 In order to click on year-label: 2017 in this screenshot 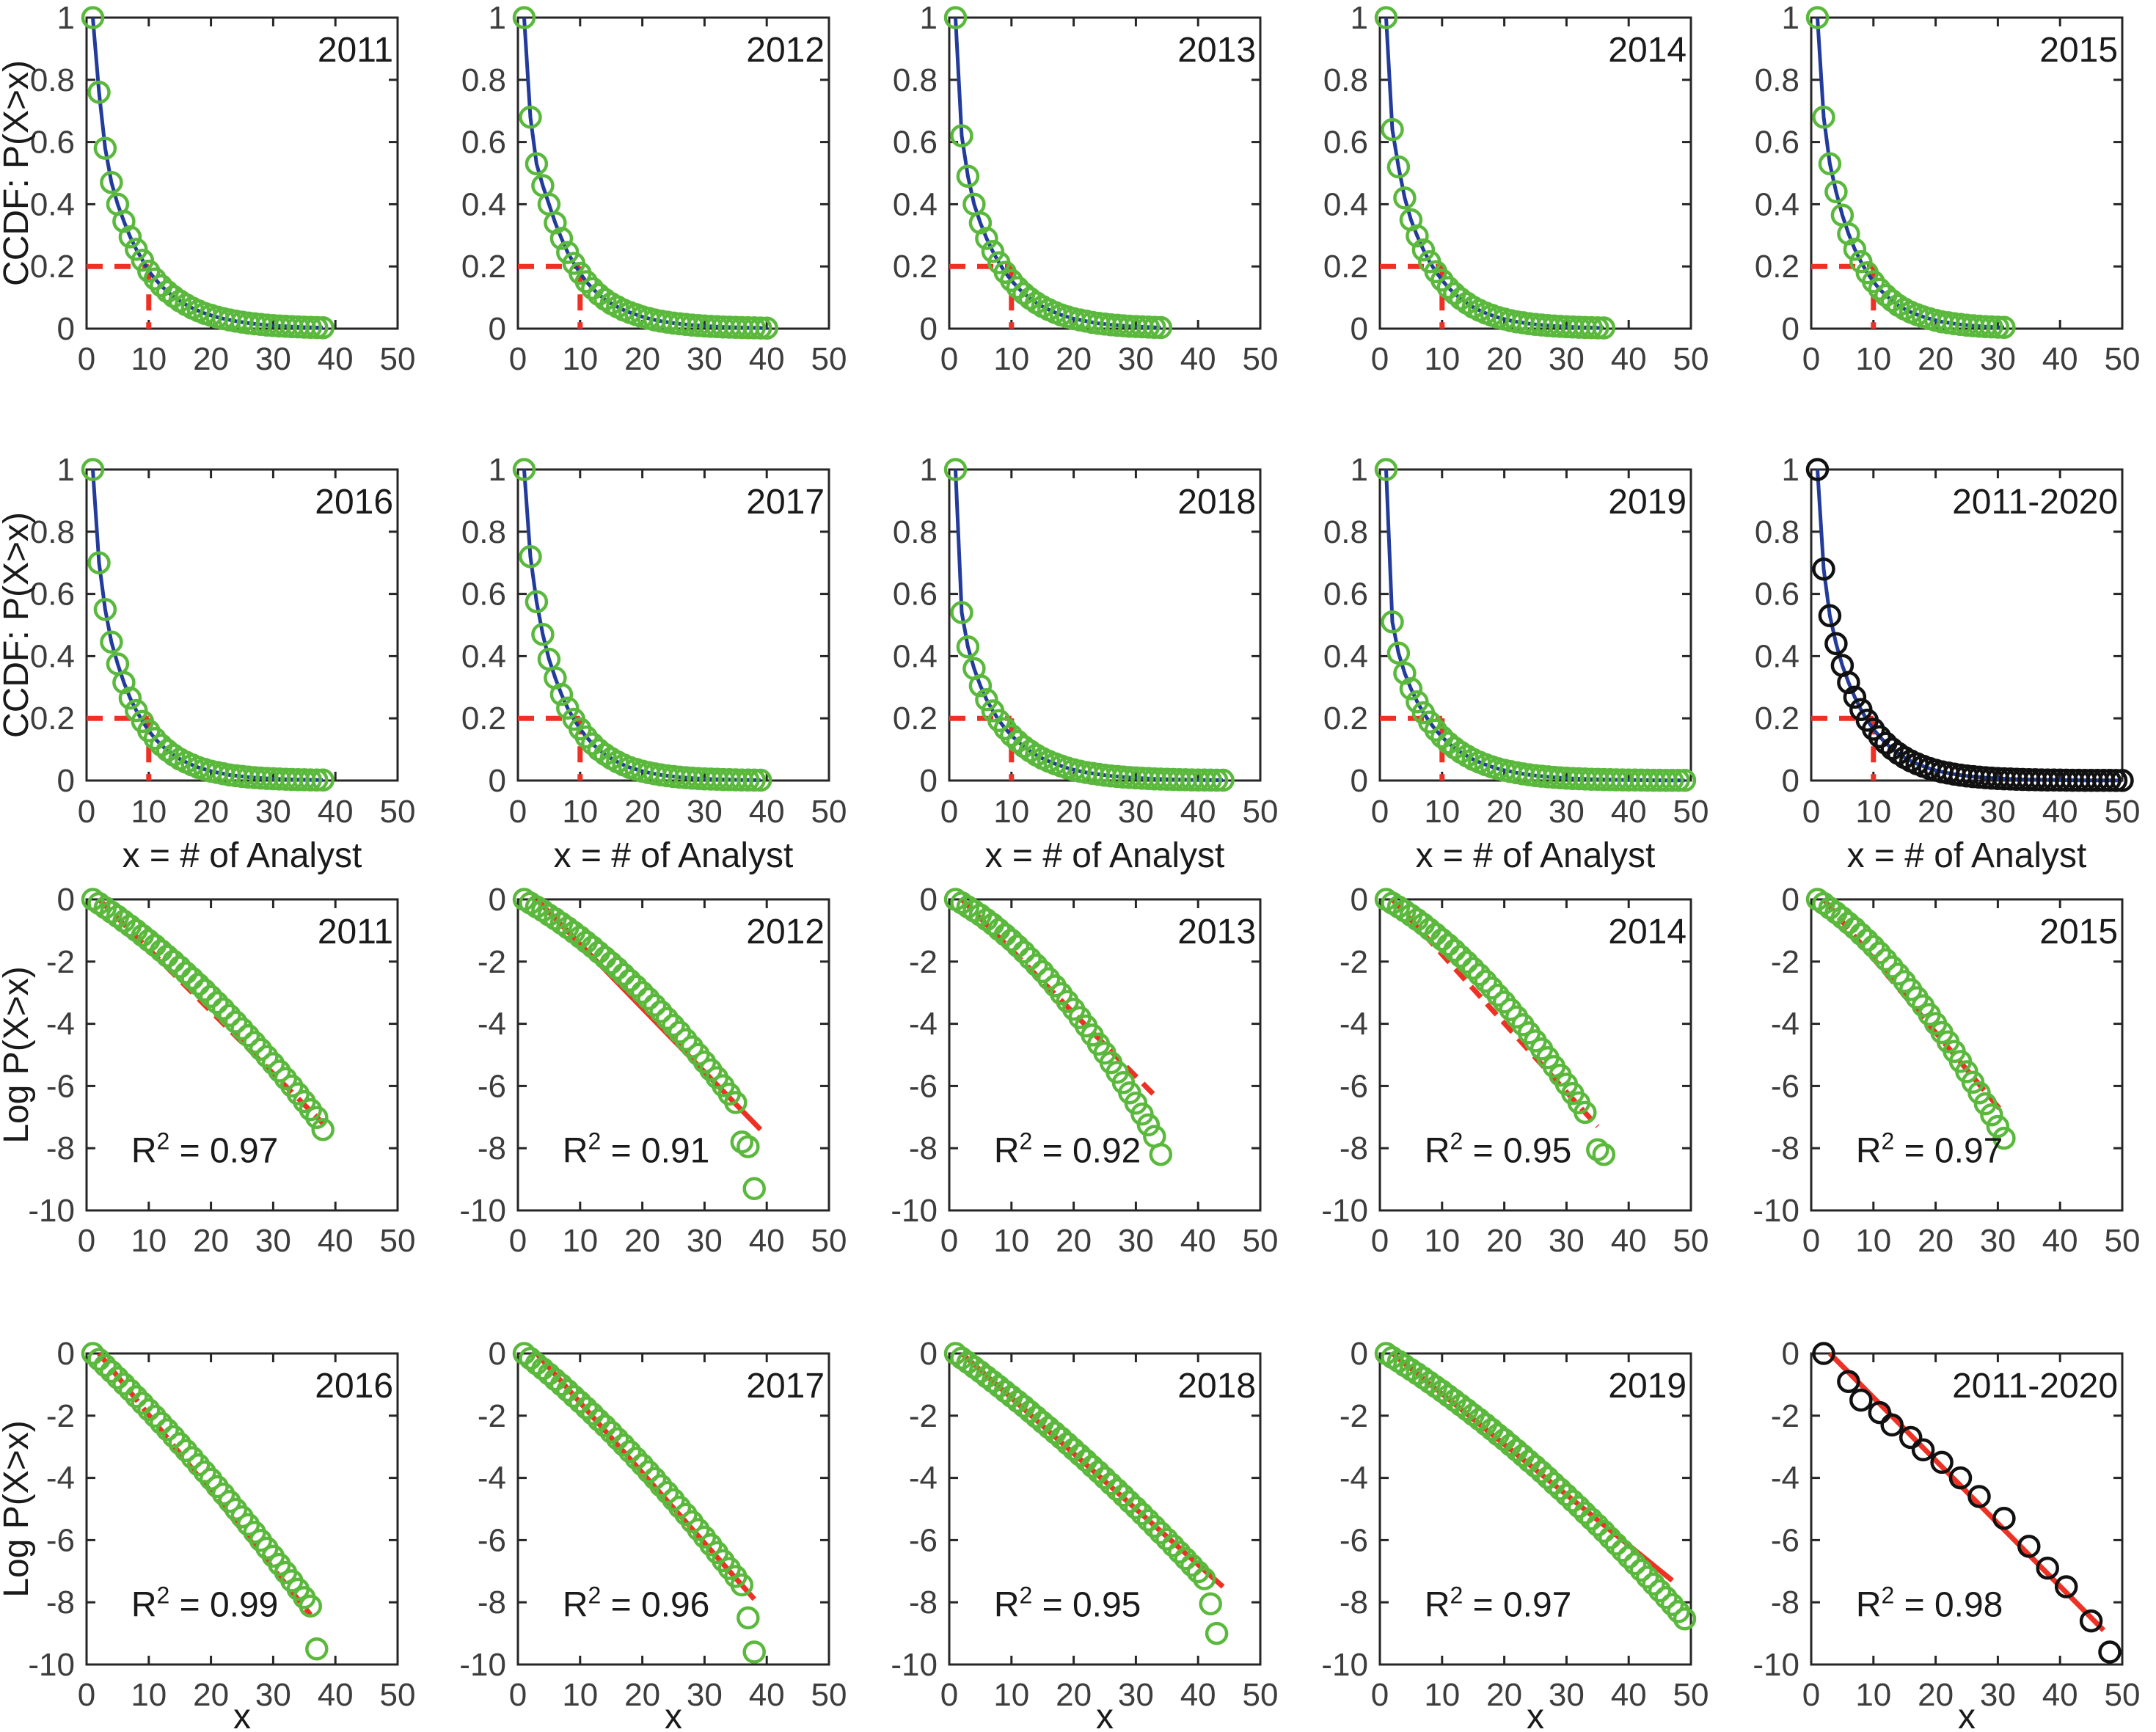, I will do `click(785, 503)`.